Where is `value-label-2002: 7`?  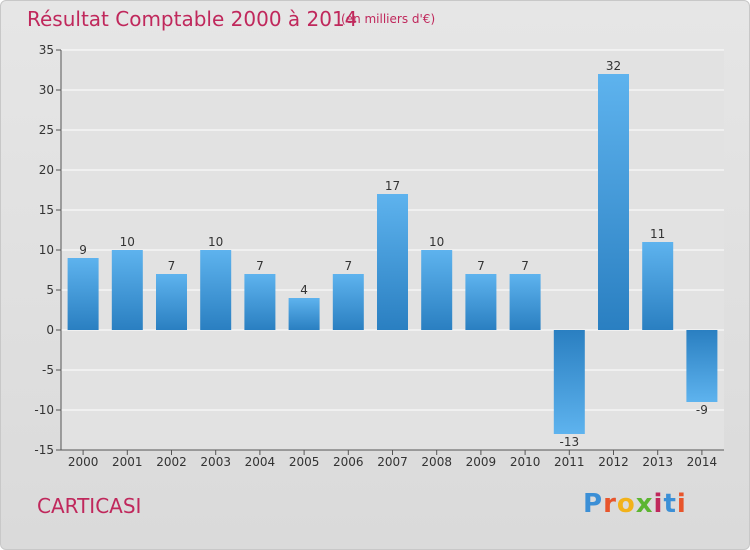 value-label-2002: 7 is located at coordinates (172, 266).